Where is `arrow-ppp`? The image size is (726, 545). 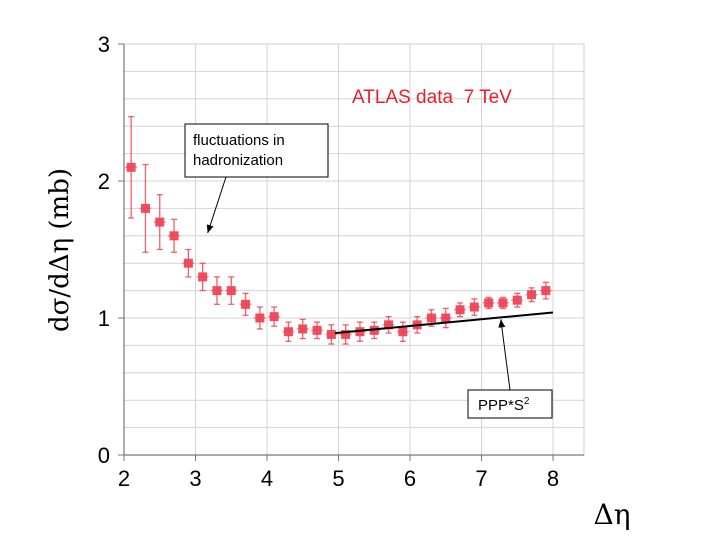 arrow-ppp is located at coordinates (504, 355).